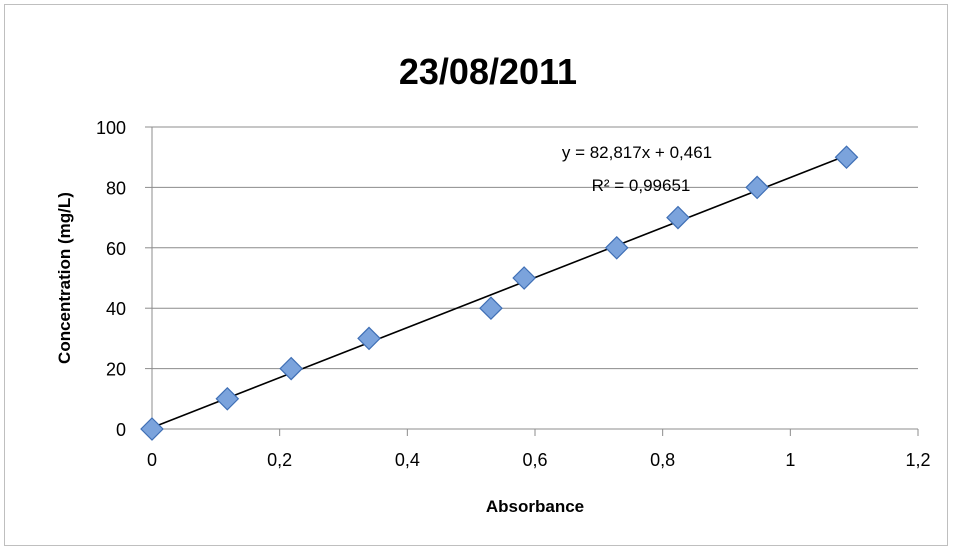 The height and width of the screenshot is (551, 954). Describe the element at coordinates (111, 128) in the screenshot. I see `y-tick-label: 100` at that location.